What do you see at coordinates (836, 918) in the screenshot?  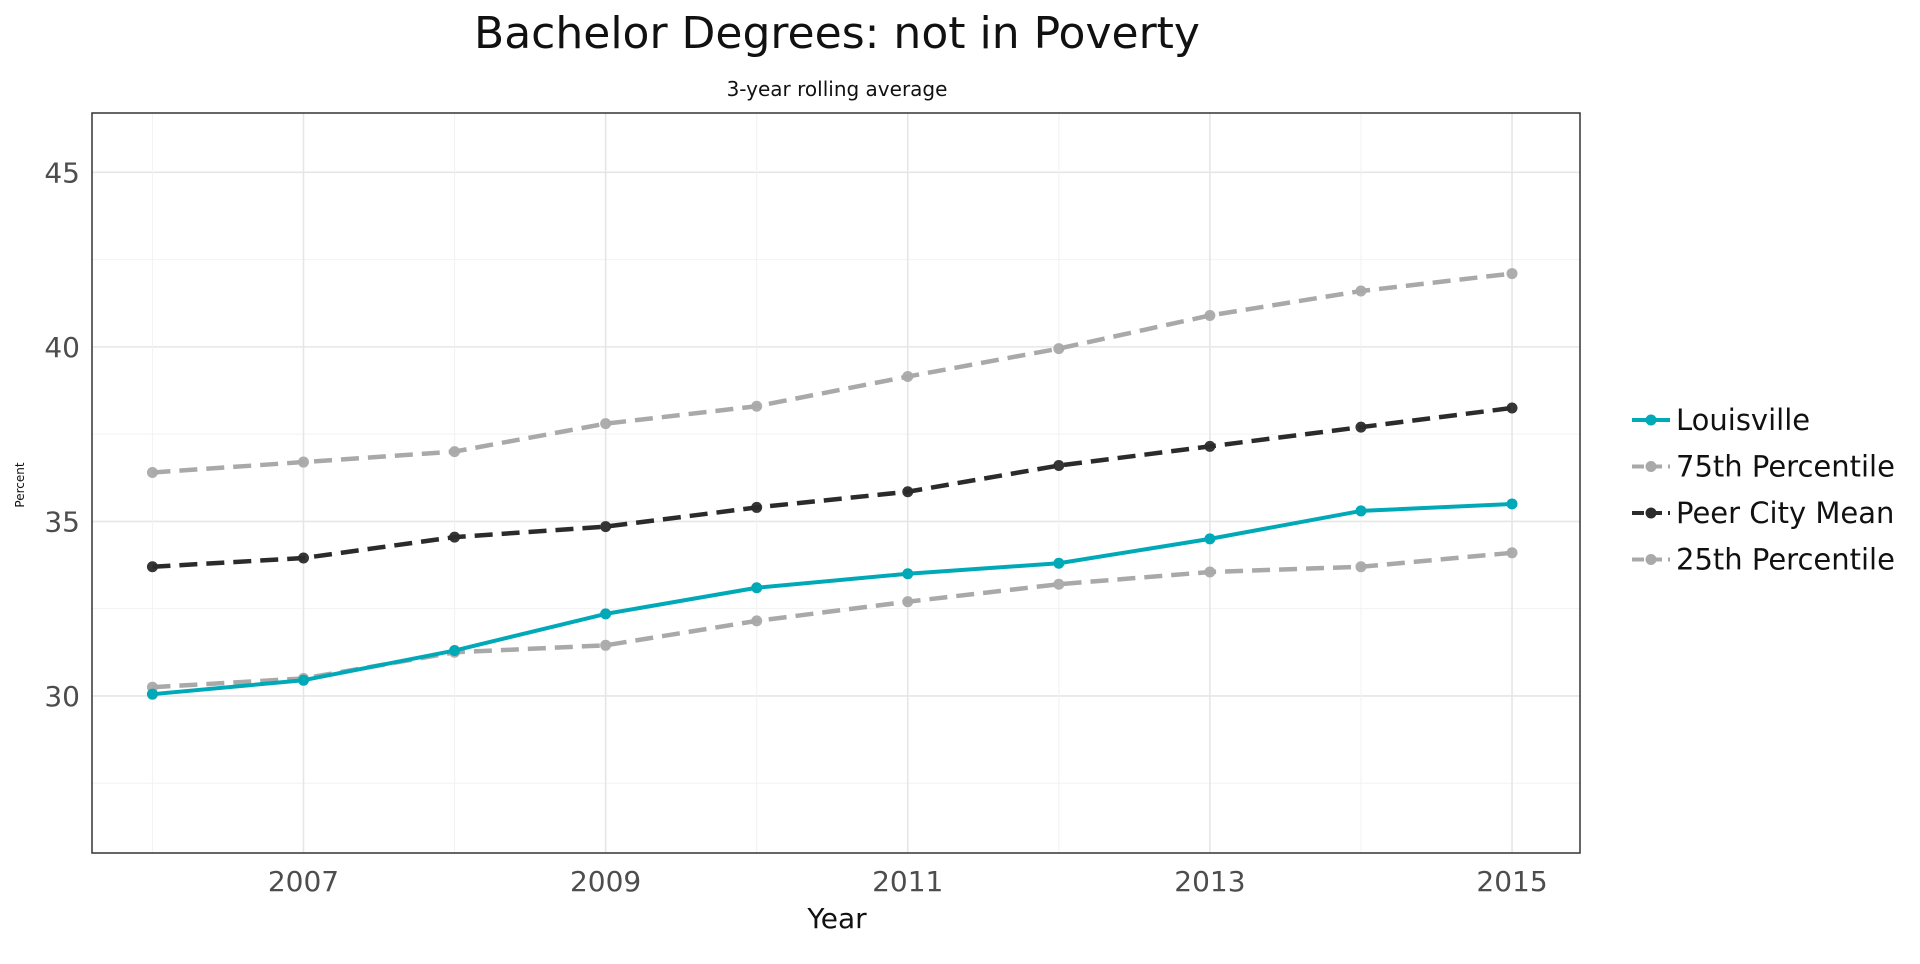 I see `x-axis-title: Year` at bounding box center [836, 918].